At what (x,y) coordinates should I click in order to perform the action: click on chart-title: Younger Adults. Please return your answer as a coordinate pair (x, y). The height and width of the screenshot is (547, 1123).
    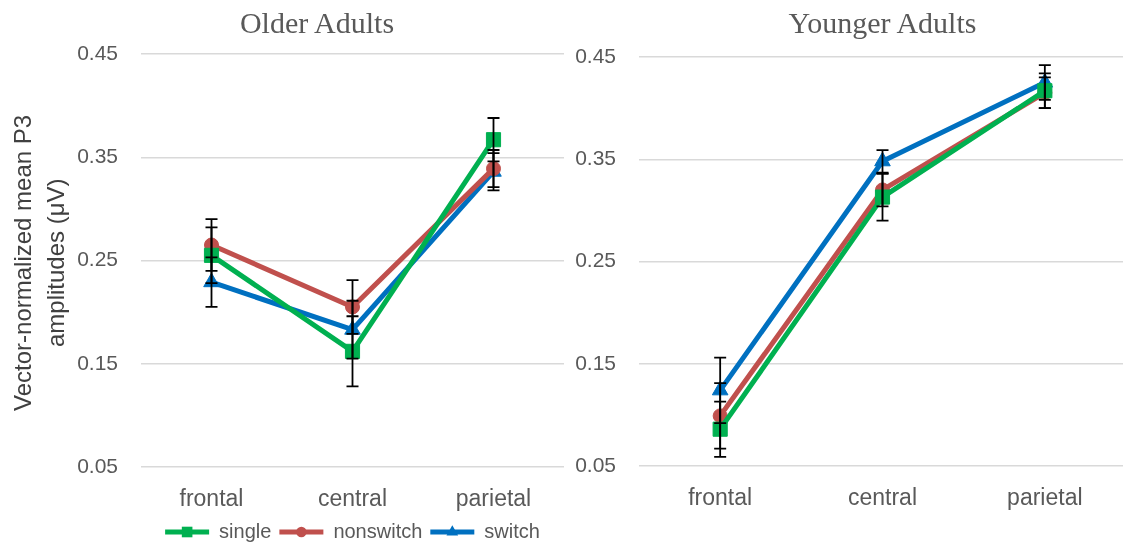
    Looking at the image, I should click on (882, 22).